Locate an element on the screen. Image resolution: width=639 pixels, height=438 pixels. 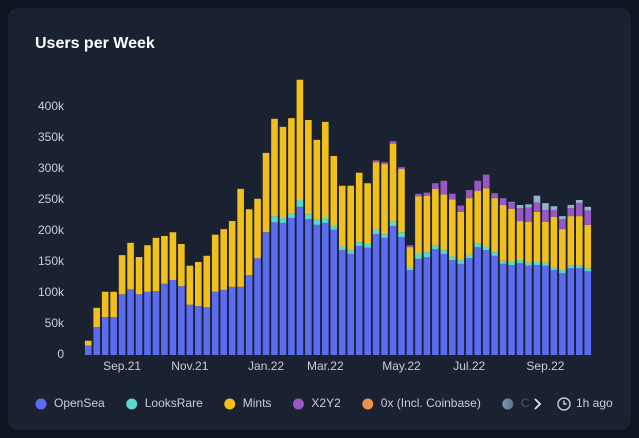
updated-label: 1h ago is located at coordinates (594, 403).